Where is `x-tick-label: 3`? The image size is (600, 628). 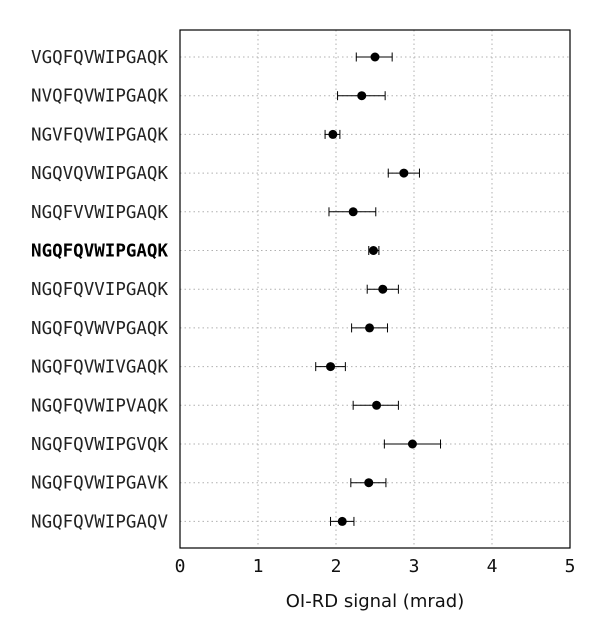 x-tick-label: 3 is located at coordinates (414, 566).